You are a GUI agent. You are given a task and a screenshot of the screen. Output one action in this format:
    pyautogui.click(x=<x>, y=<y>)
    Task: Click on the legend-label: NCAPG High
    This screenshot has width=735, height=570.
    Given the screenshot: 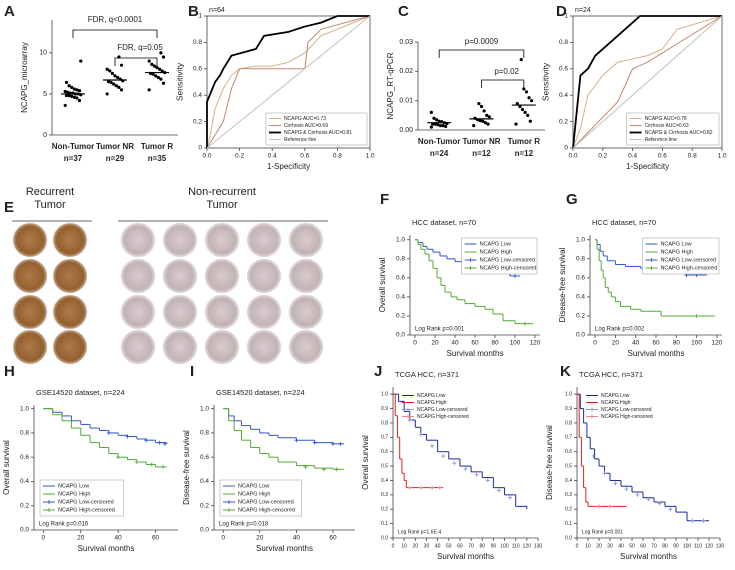 What is the action you would take?
    pyautogui.click(x=676, y=252)
    